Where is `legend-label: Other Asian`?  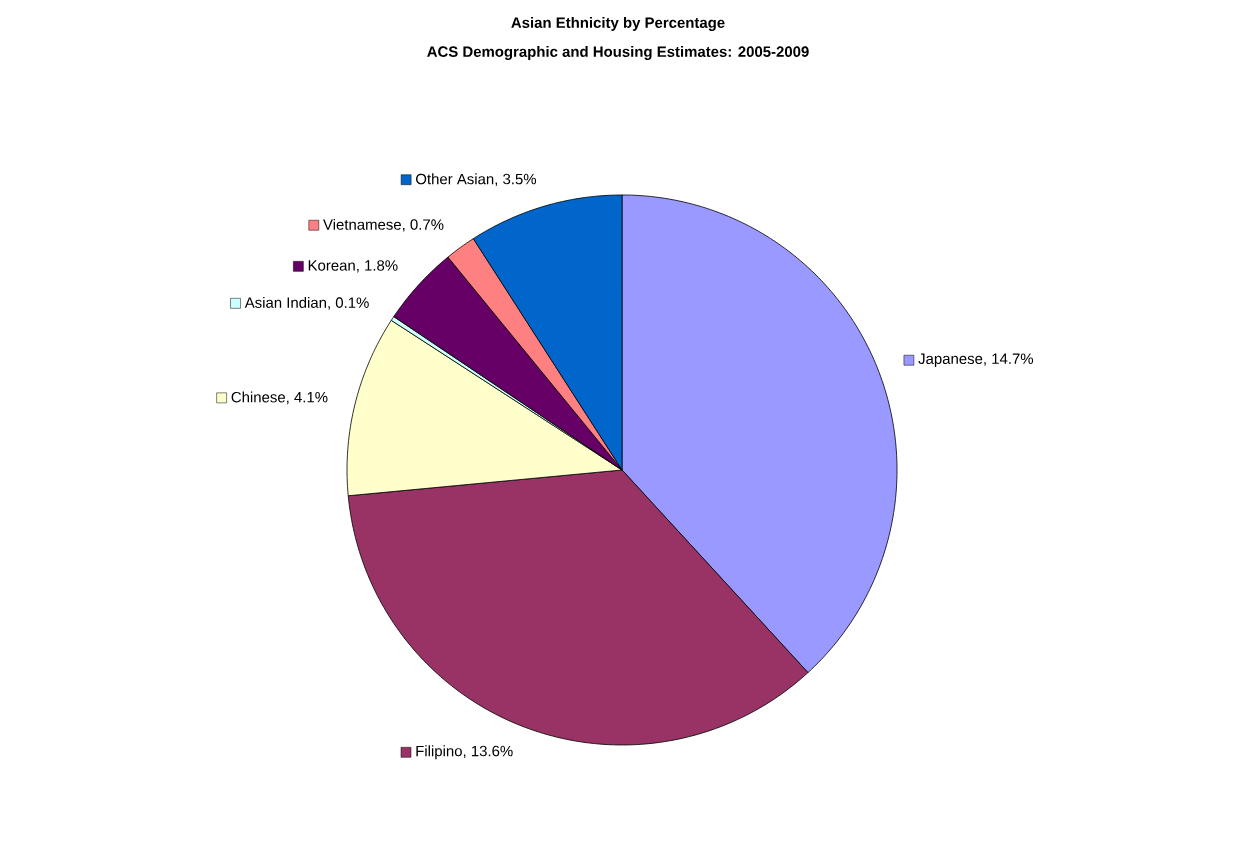
legend-label: Other Asian is located at coordinates (455, 179).